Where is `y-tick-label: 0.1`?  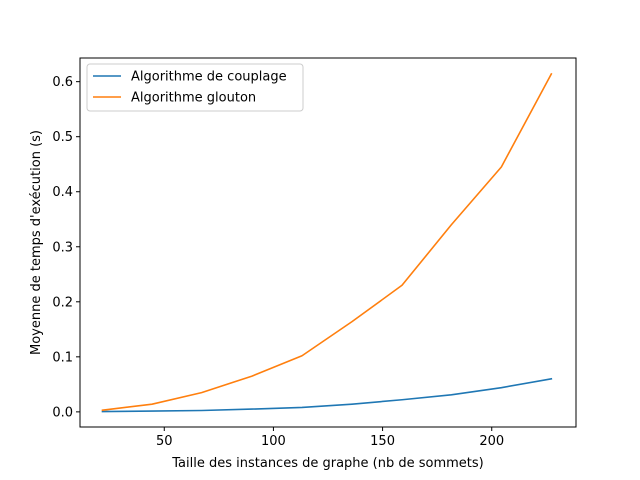
y-tick-label: 0.1 is located at coordinates (62, 357).